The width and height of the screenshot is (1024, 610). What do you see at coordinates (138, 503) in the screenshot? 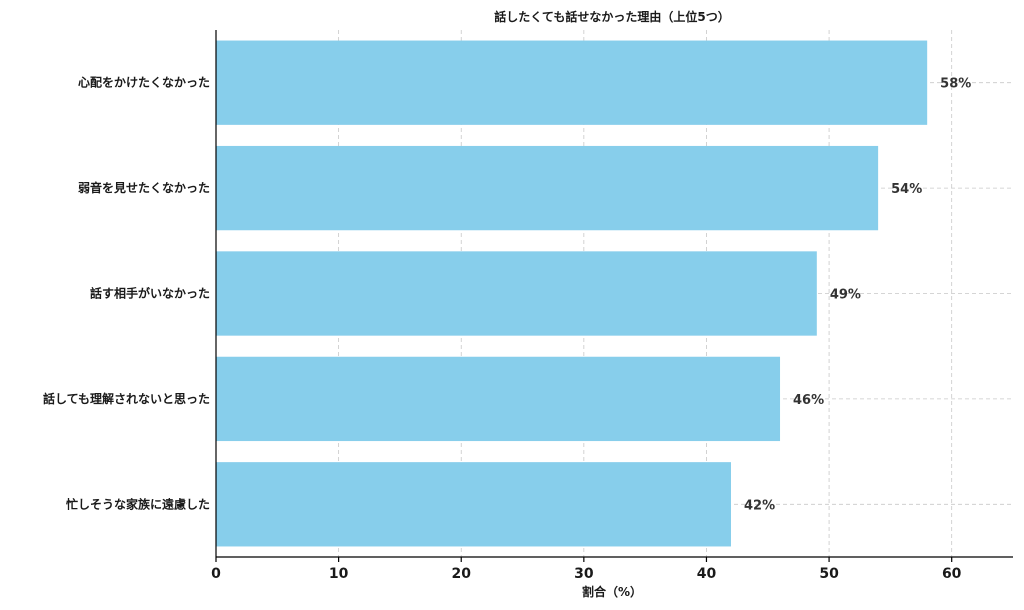
I see `category-label: 忙しそうな家族に遠慮した` at bounding box center [138, 503].